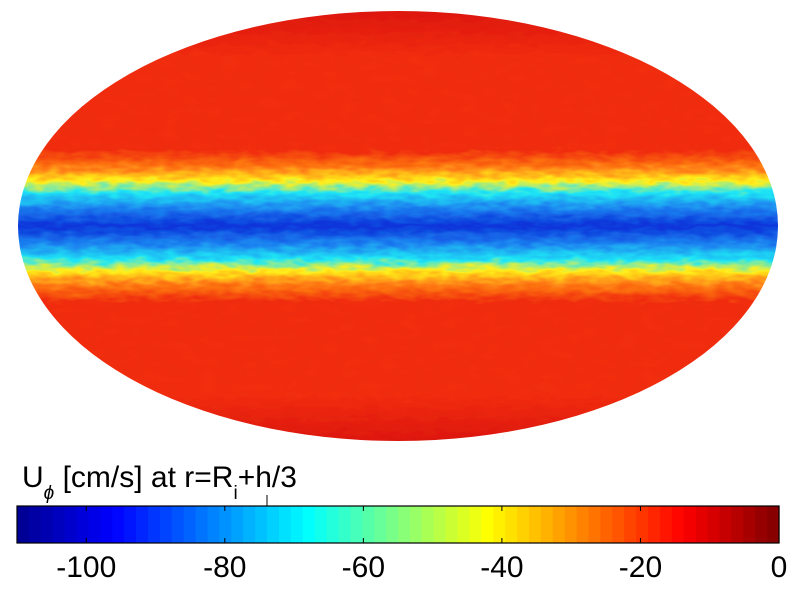  Describe the element at coordinates (640, 567) in the screenshot. I see `colorbar-tick-label: -20` at that location.